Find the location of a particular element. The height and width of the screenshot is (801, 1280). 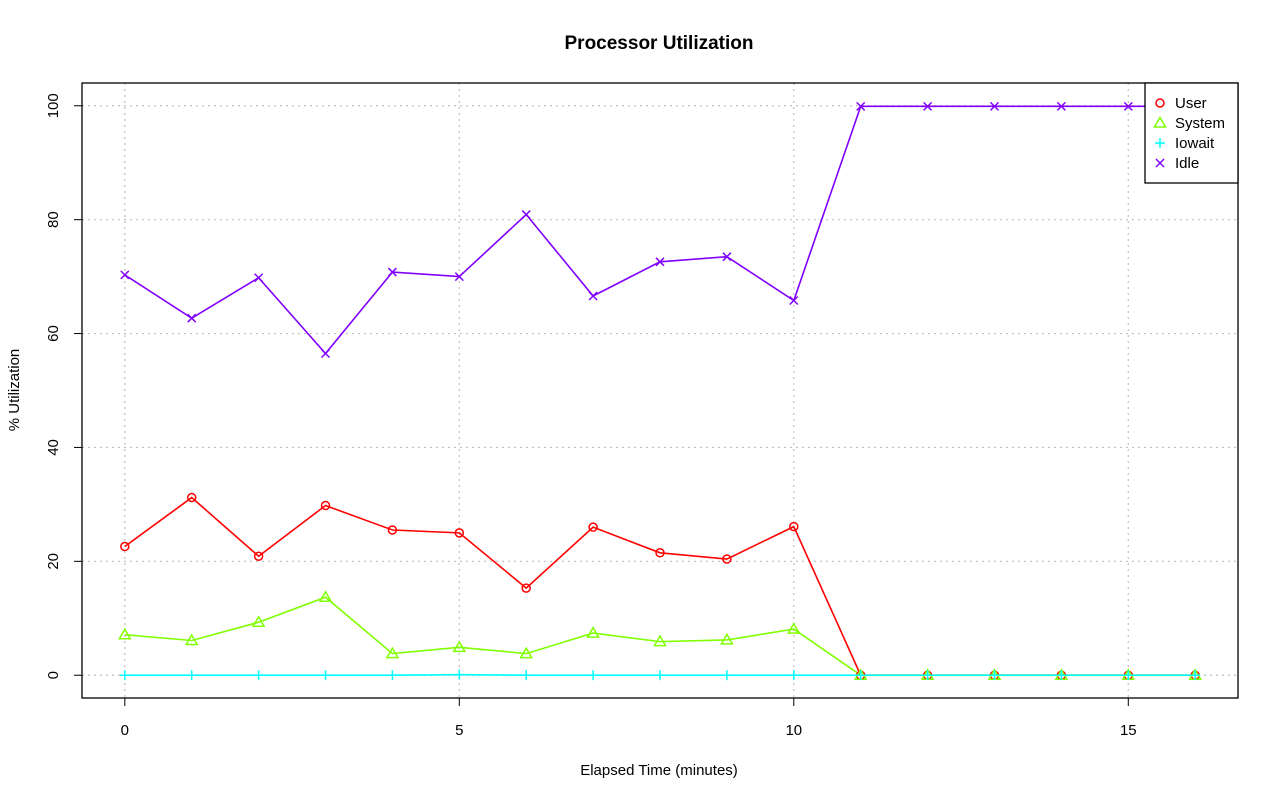

chart-title: Processor Utilization is located at coordinates (659, 43).